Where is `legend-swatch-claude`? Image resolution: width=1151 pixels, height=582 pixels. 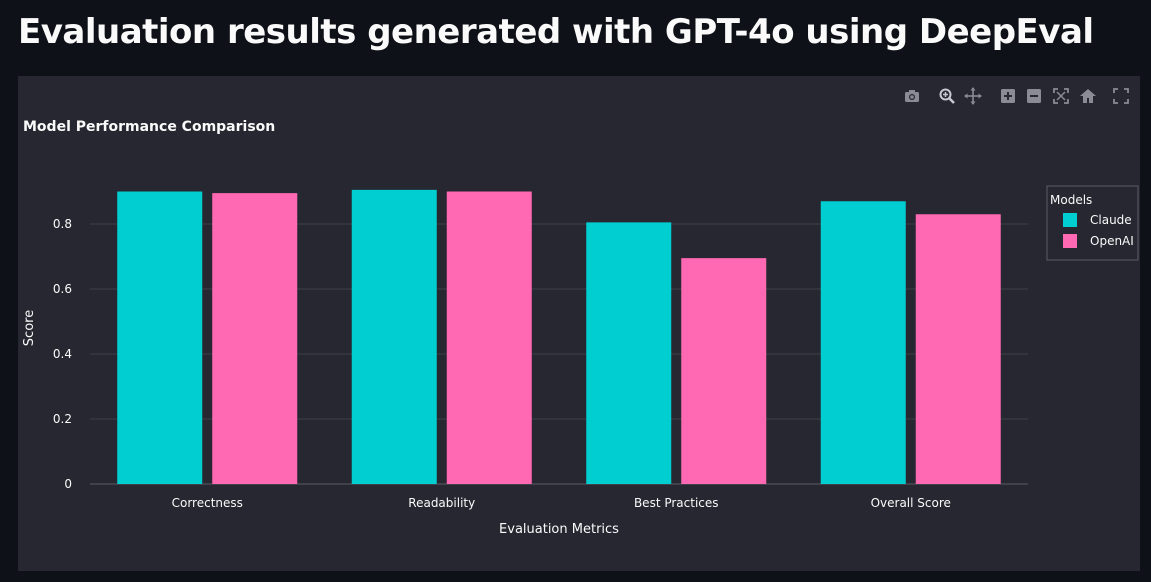
legend-swatch-claude is located at coordinates (1070, 220).